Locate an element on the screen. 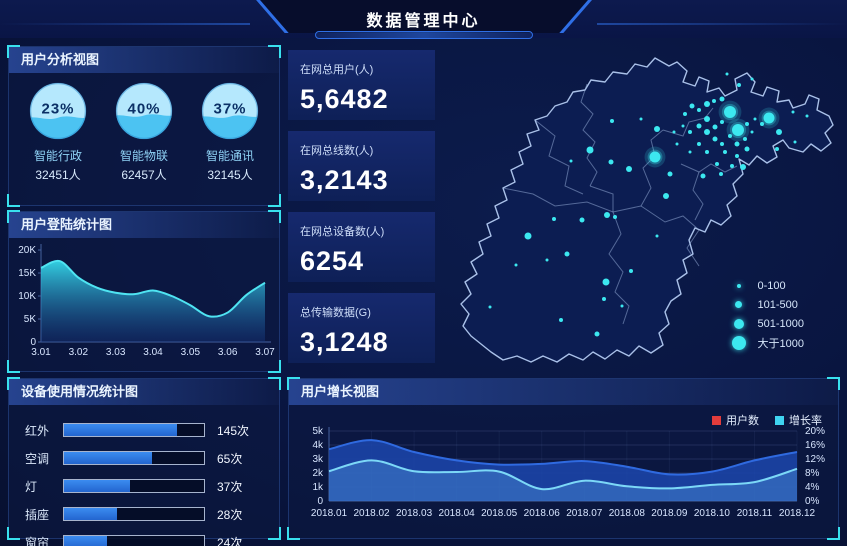 The image size is (847, 546). svg-text: 16% is located at coordinates (815, 445).